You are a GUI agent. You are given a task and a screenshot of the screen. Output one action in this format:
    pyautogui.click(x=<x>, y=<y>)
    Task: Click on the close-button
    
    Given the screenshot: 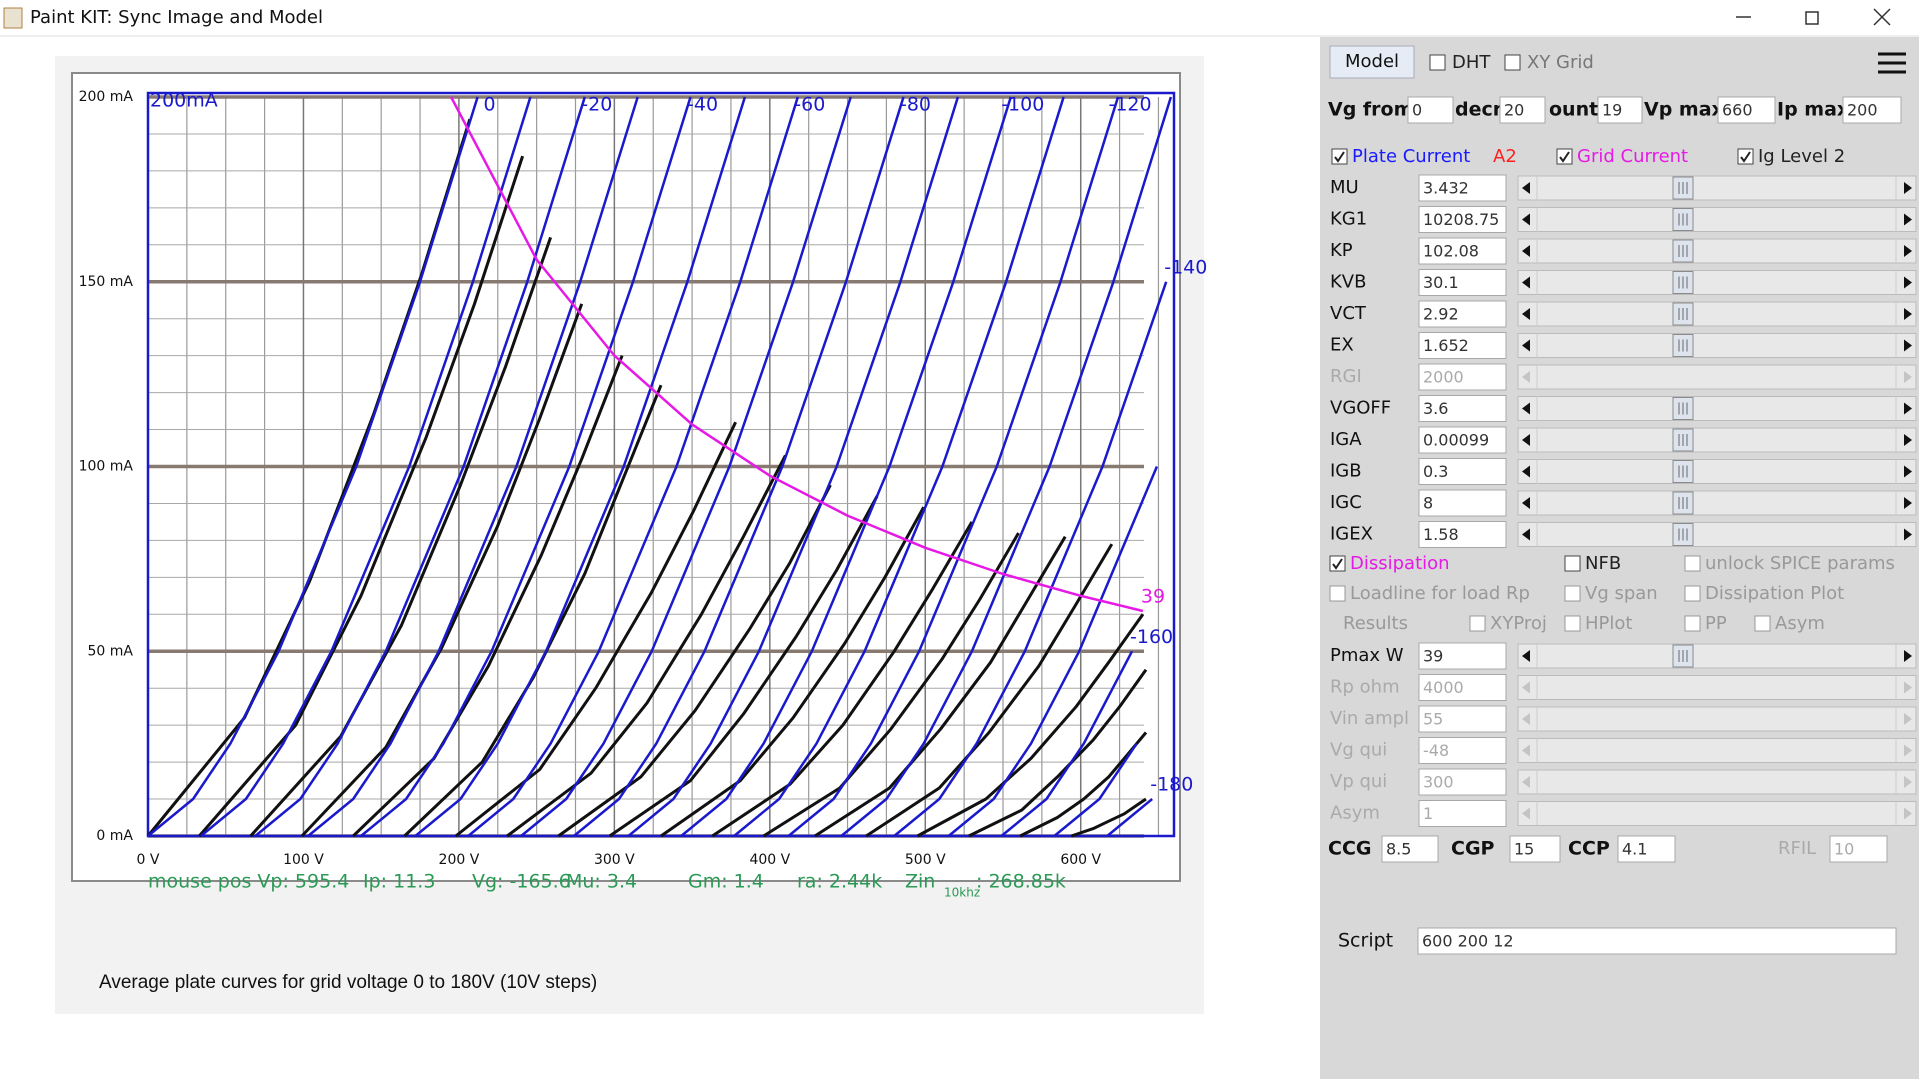 What is the action you would take?
    pyautogui.click(x=1882, y=17)
    